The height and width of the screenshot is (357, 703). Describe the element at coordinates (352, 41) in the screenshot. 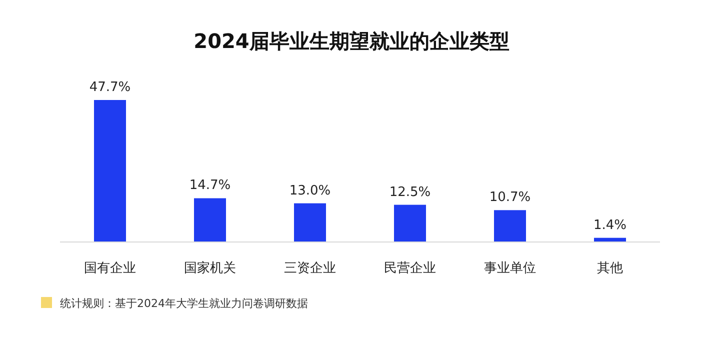

I see `chart-title: 2024届毕业生期望就业的企业类型` at that location.